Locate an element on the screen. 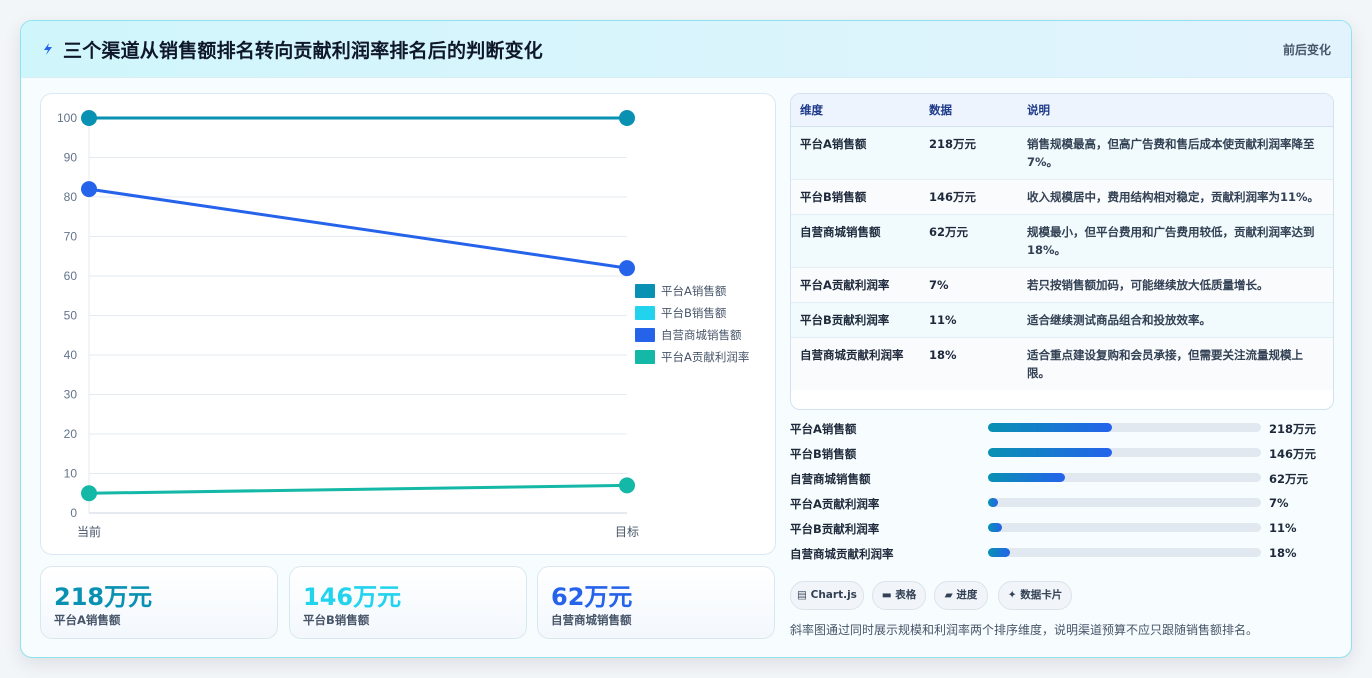 Image resolution: width=1372 pixels, height=678 pixels. kpi-label: 平台A销售额 is located at coordinates (87, 620).